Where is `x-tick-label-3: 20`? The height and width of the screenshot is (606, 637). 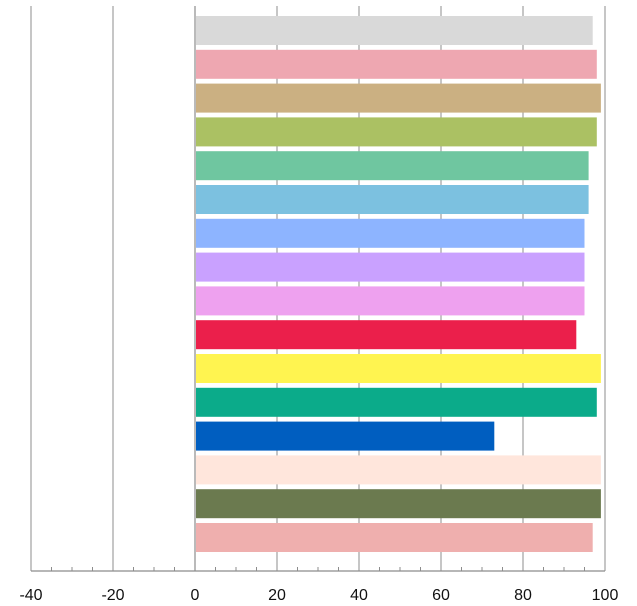 x-tick-label-3: 20 is located at coordinates (277, 595).